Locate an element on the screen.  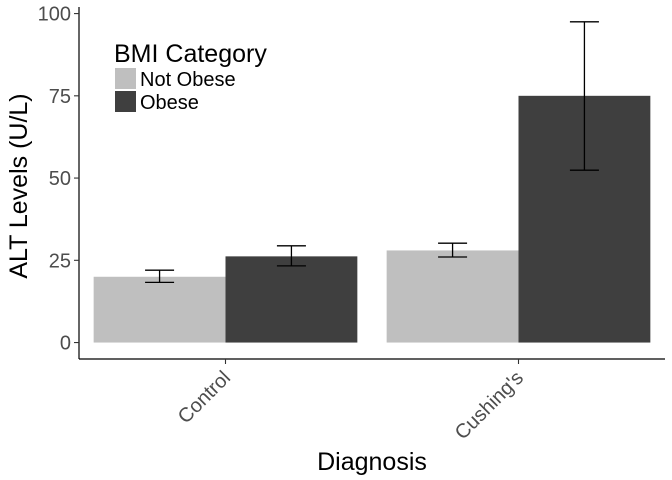
legend-key-not-obese is located at coordinates (125, 78).